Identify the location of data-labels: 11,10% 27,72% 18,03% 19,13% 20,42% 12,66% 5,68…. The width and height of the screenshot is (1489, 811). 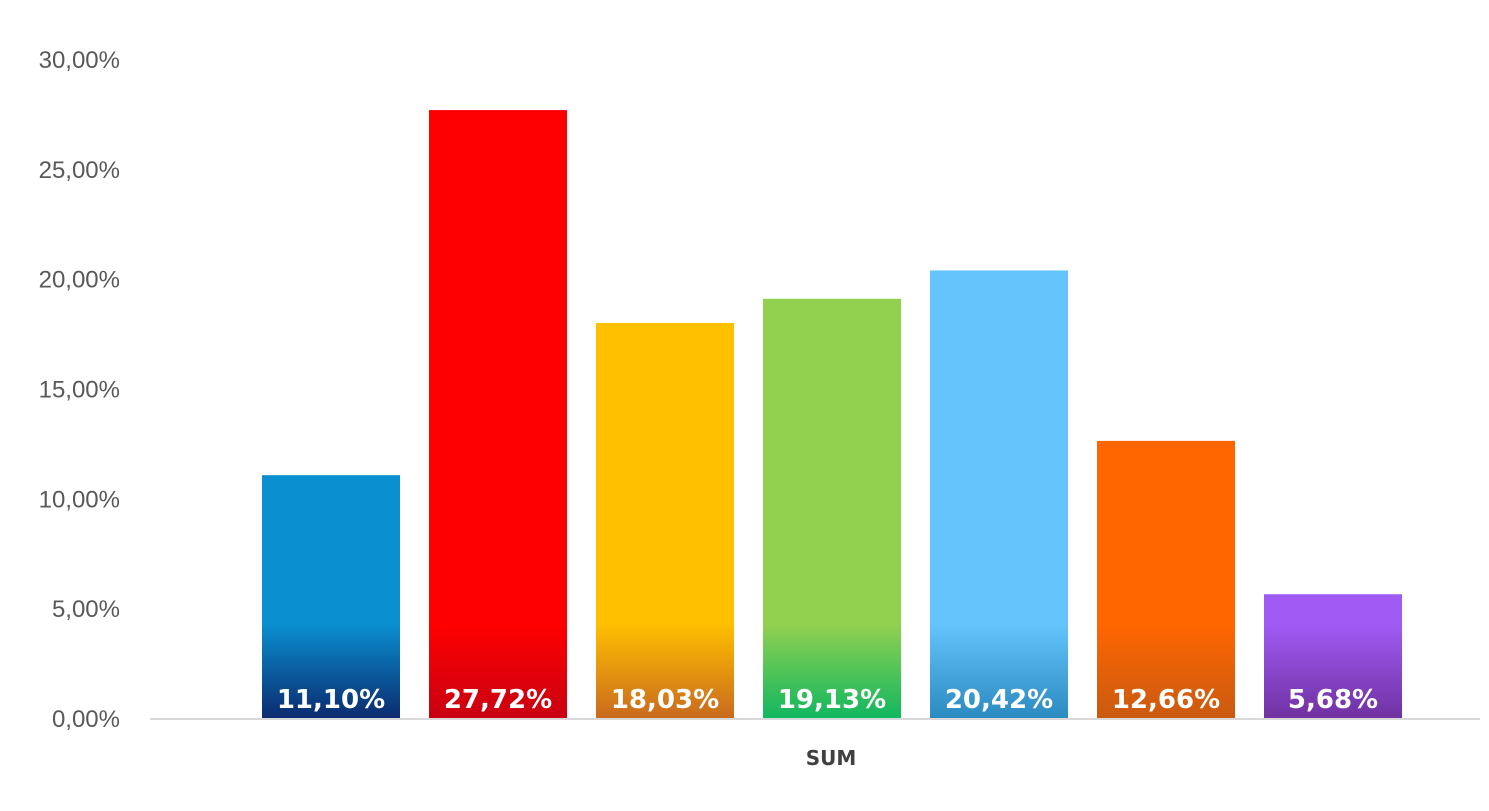
(827, 700).